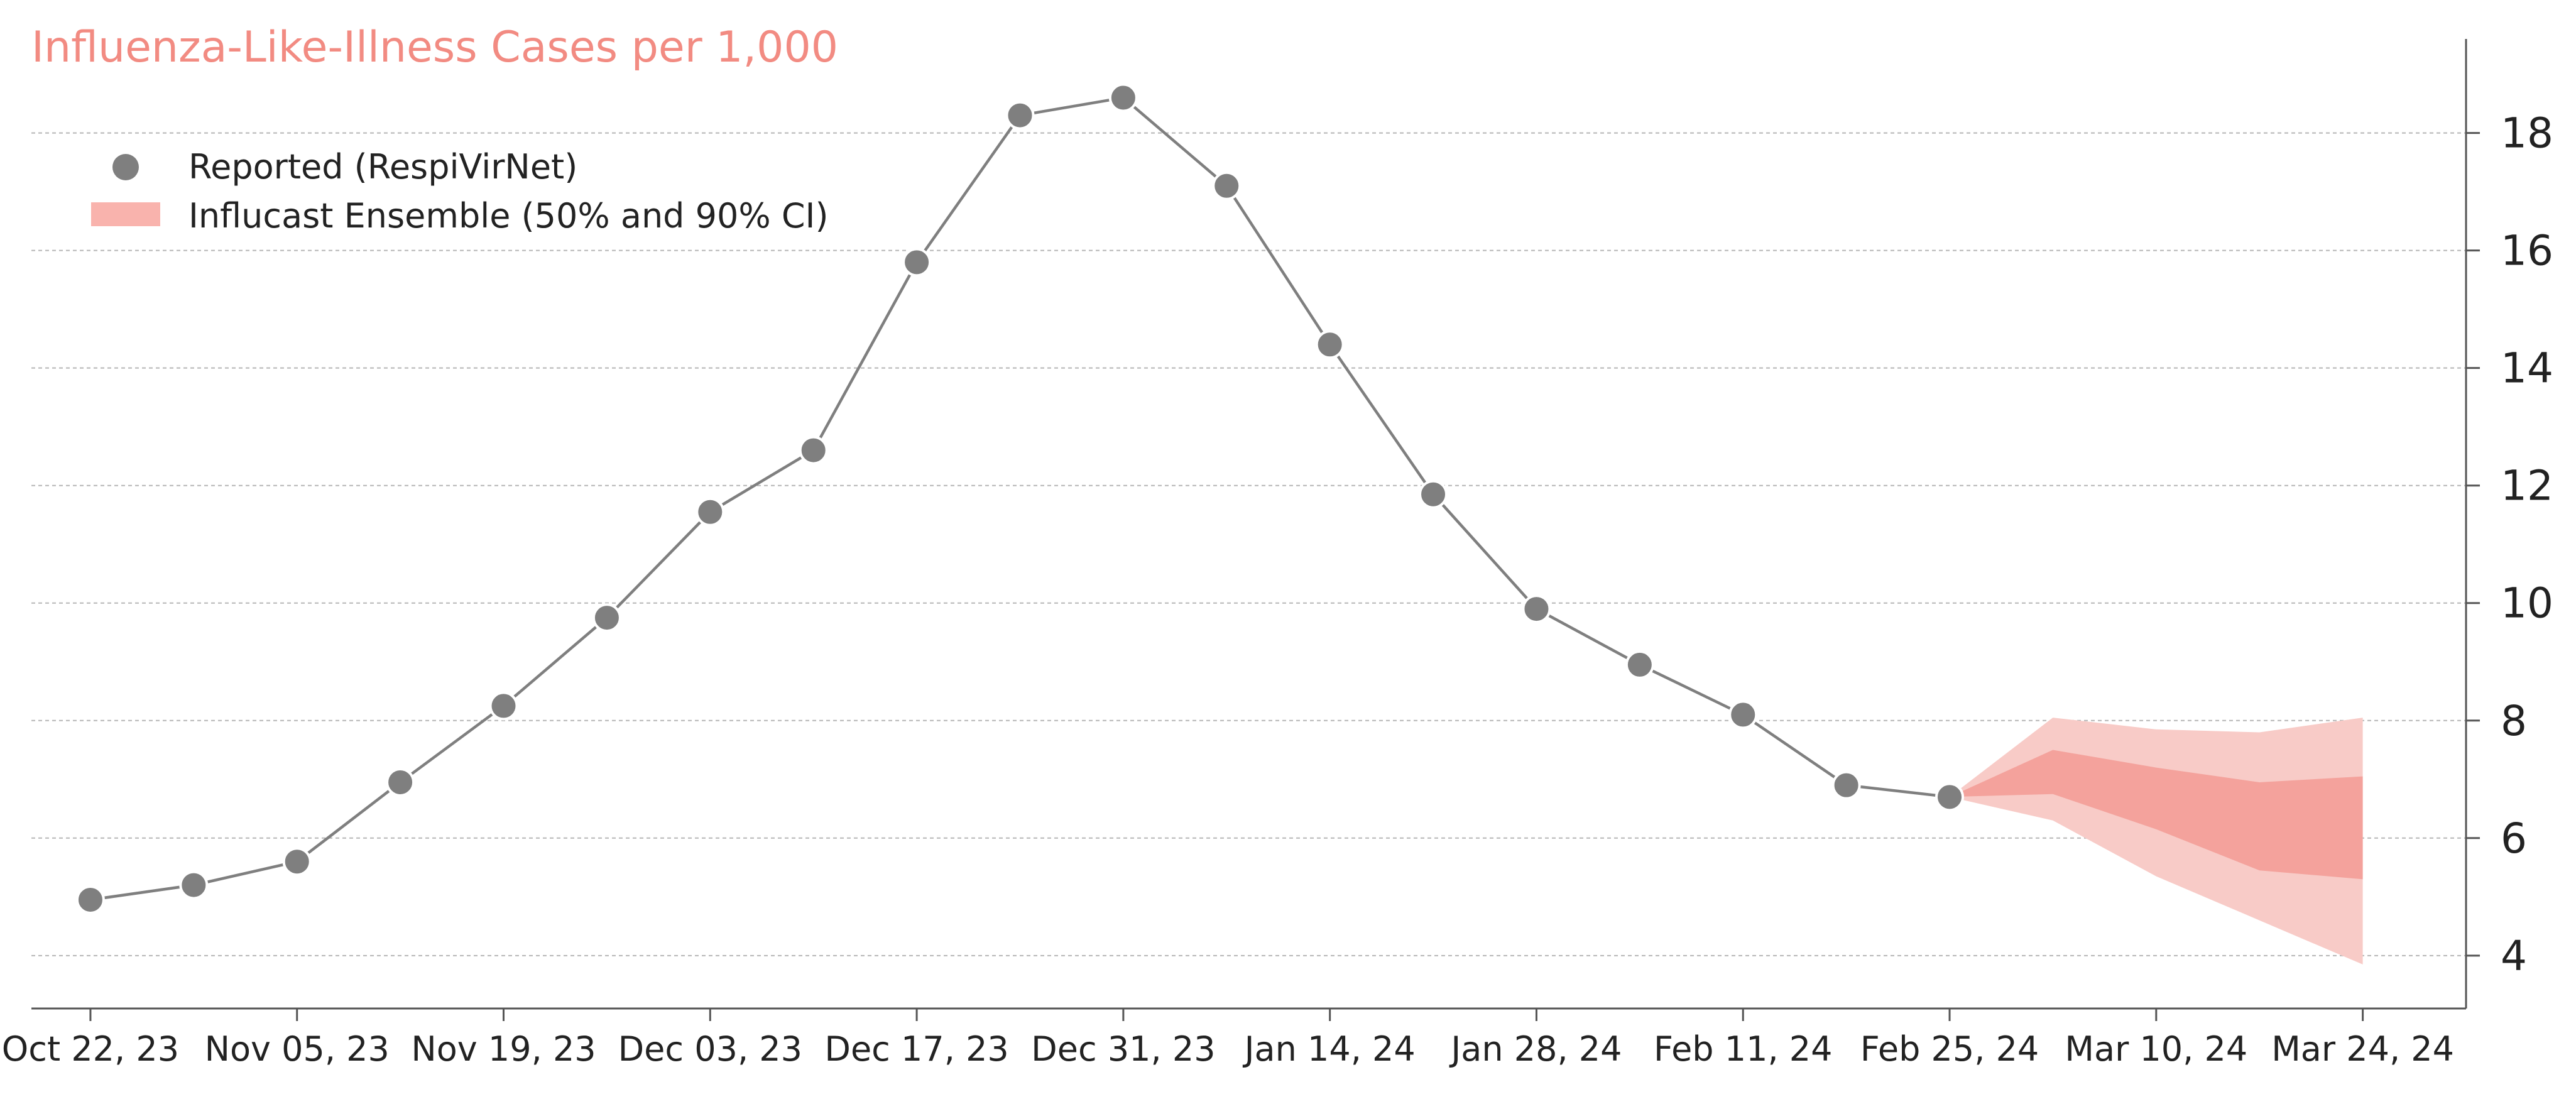  I want to click on chart-title: Influenza-Like-Illness Cases per 1,000, so click(434, 47).